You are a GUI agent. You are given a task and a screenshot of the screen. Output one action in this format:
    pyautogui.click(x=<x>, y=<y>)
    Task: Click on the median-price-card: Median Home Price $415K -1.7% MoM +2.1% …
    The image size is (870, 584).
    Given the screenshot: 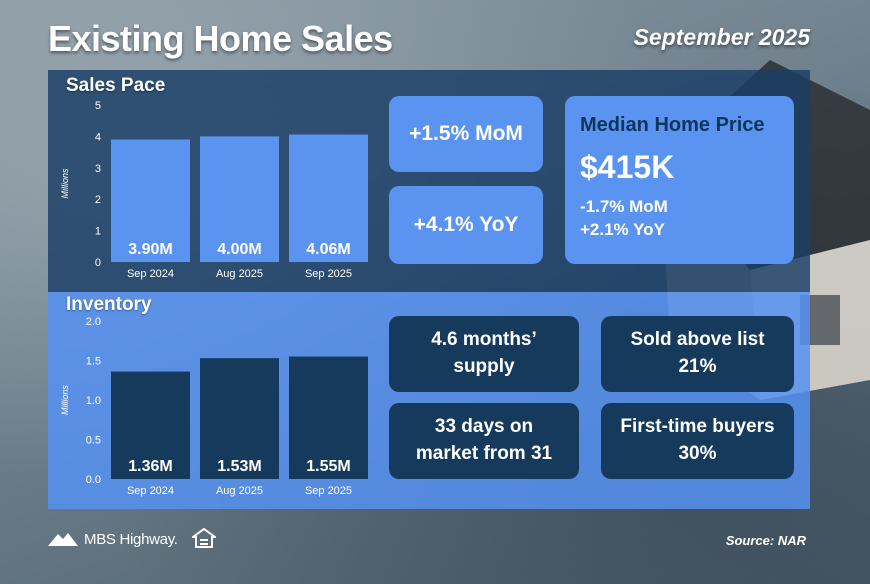 What is the action you would take?
    pyautogui.click(x=679, y=180)
    